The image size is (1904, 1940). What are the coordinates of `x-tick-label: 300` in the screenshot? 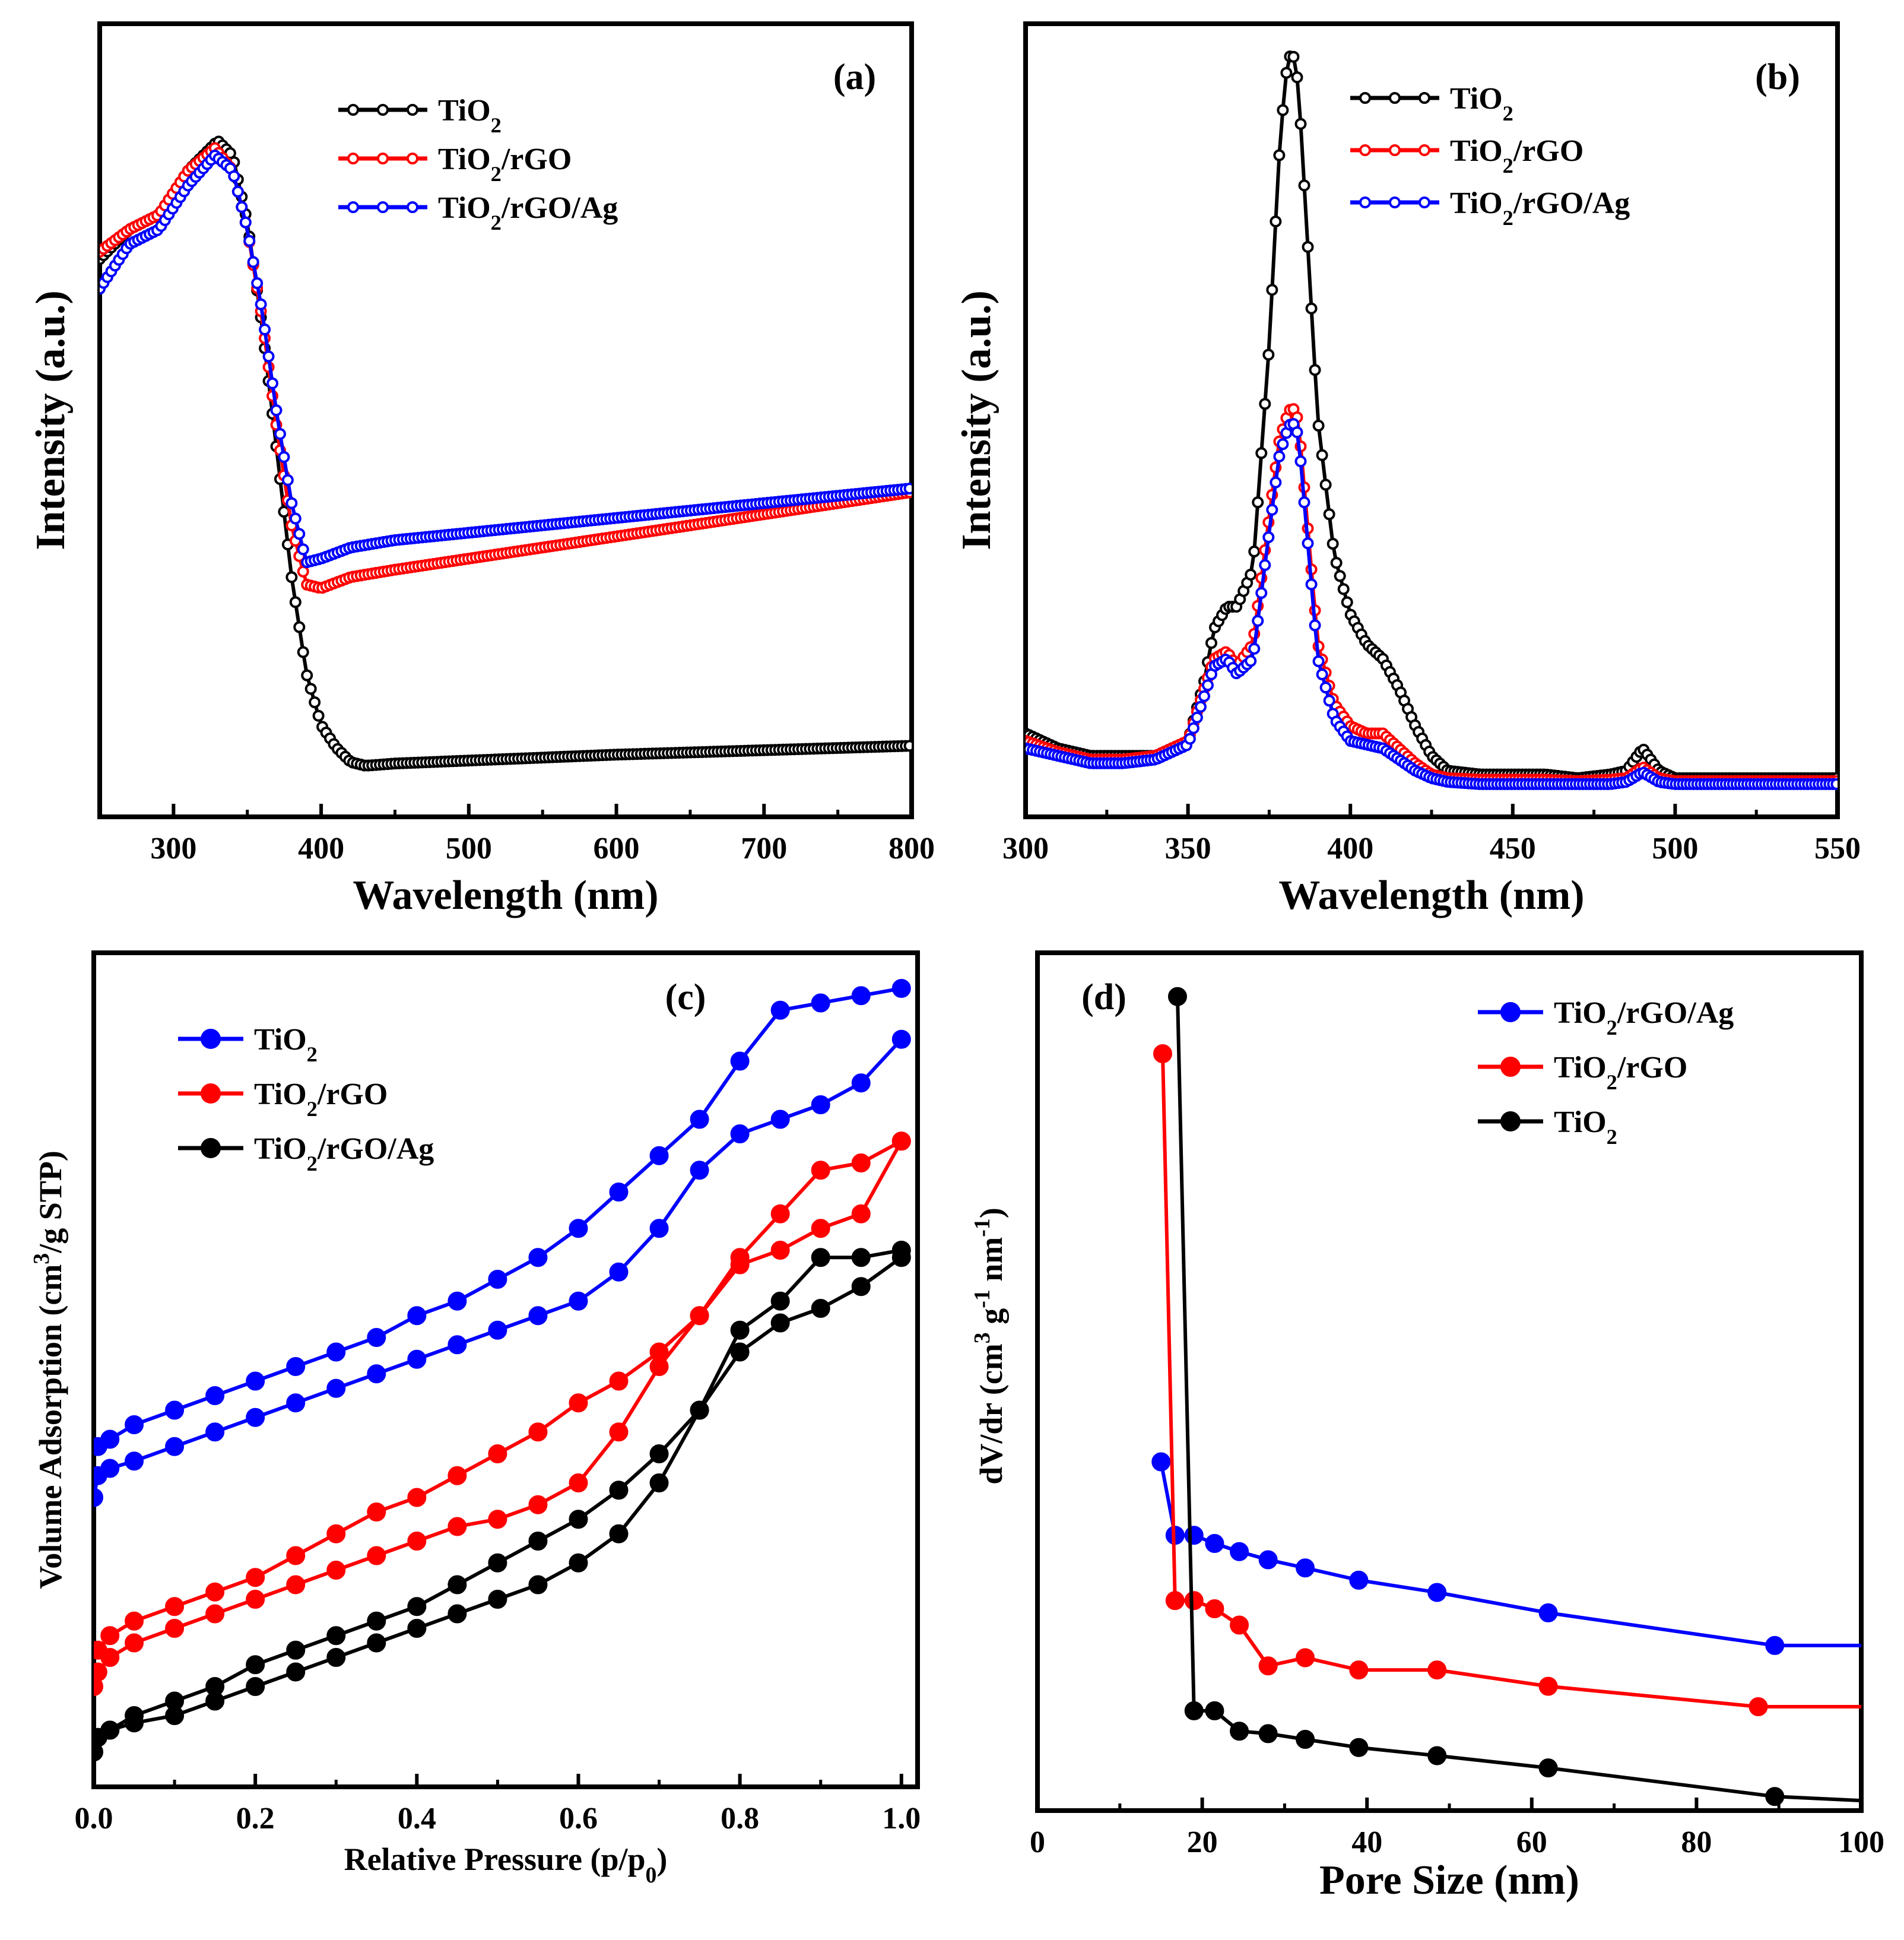 It's located at (1025, 849).